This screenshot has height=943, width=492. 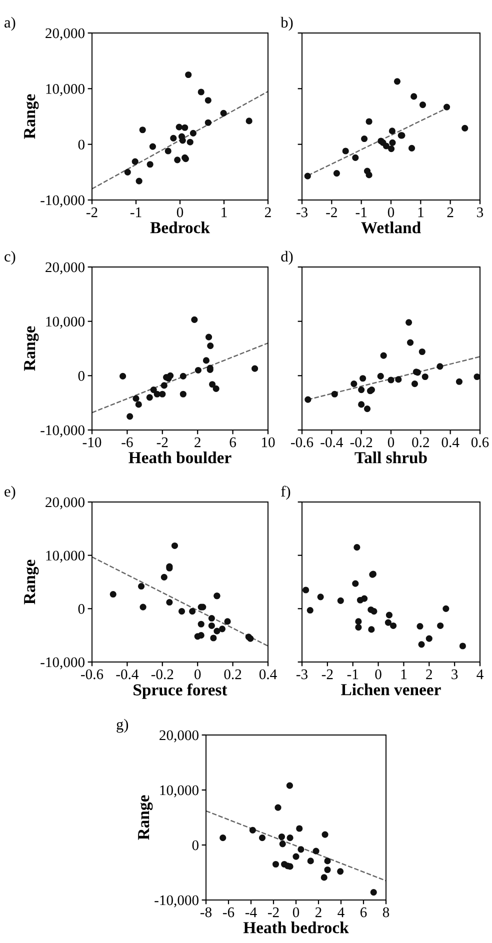 What do you see at coordinates (122, 725) in the screenshot?
I see `chart-title: g)` at bounding box center [122, 725].